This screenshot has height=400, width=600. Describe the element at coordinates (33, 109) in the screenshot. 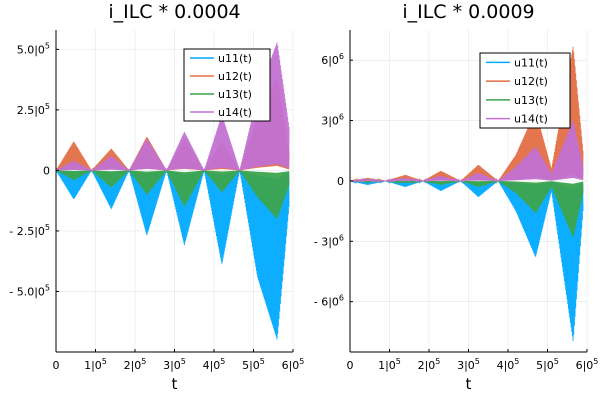

I see `y-tick-label: 2.5|05` at that location.